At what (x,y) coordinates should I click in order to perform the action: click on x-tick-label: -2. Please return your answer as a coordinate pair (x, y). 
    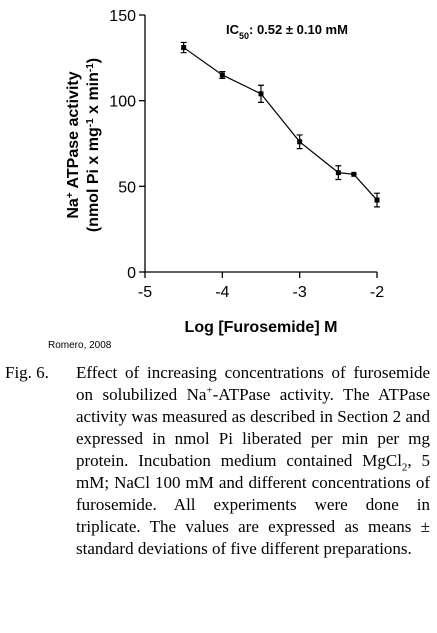
    Looking at the image, I should click on (377, 292).